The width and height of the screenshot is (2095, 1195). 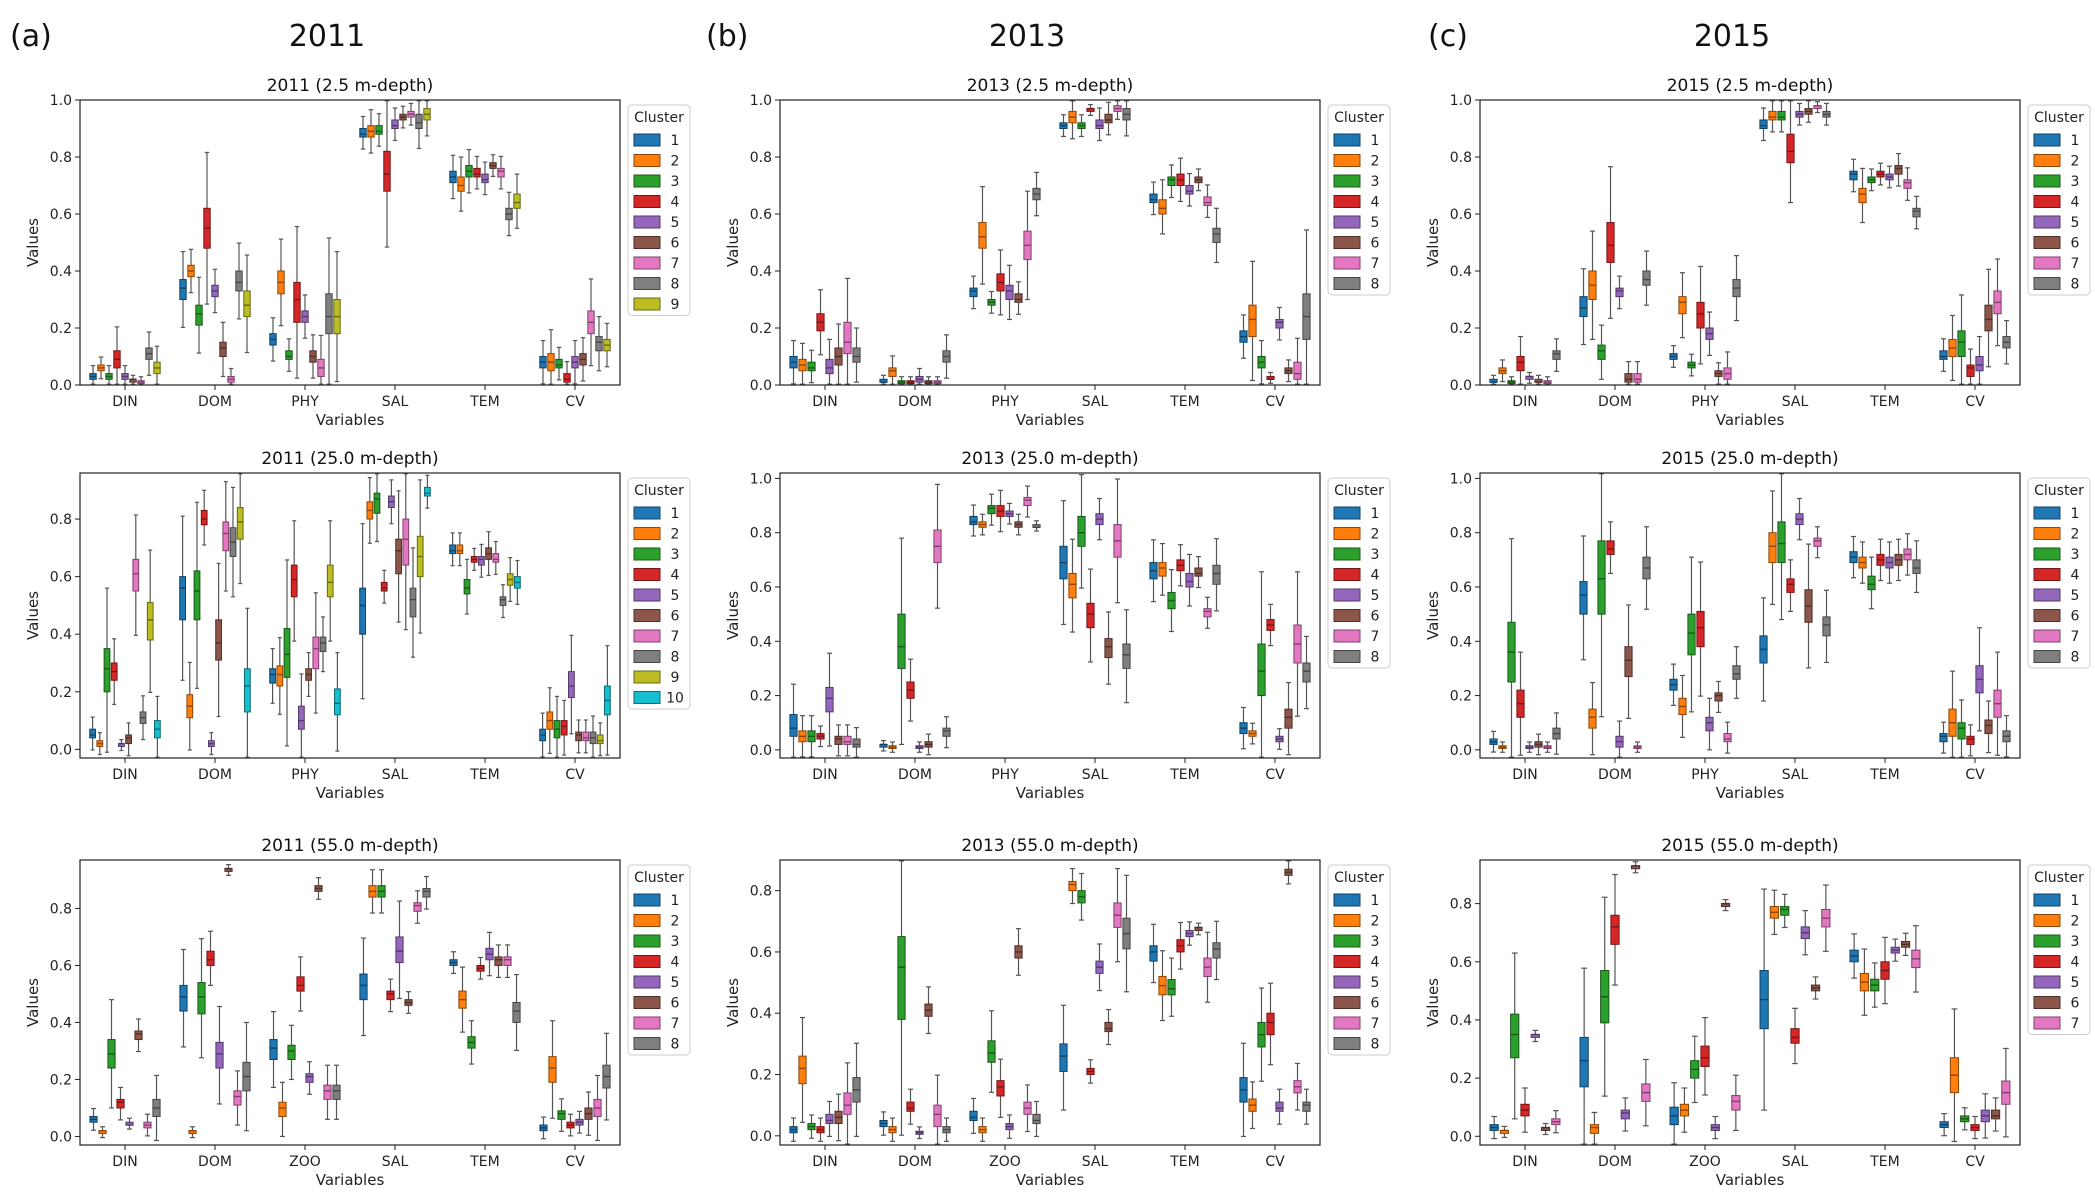 I want to click on legend-label: 10, so click(x=675, y=699).